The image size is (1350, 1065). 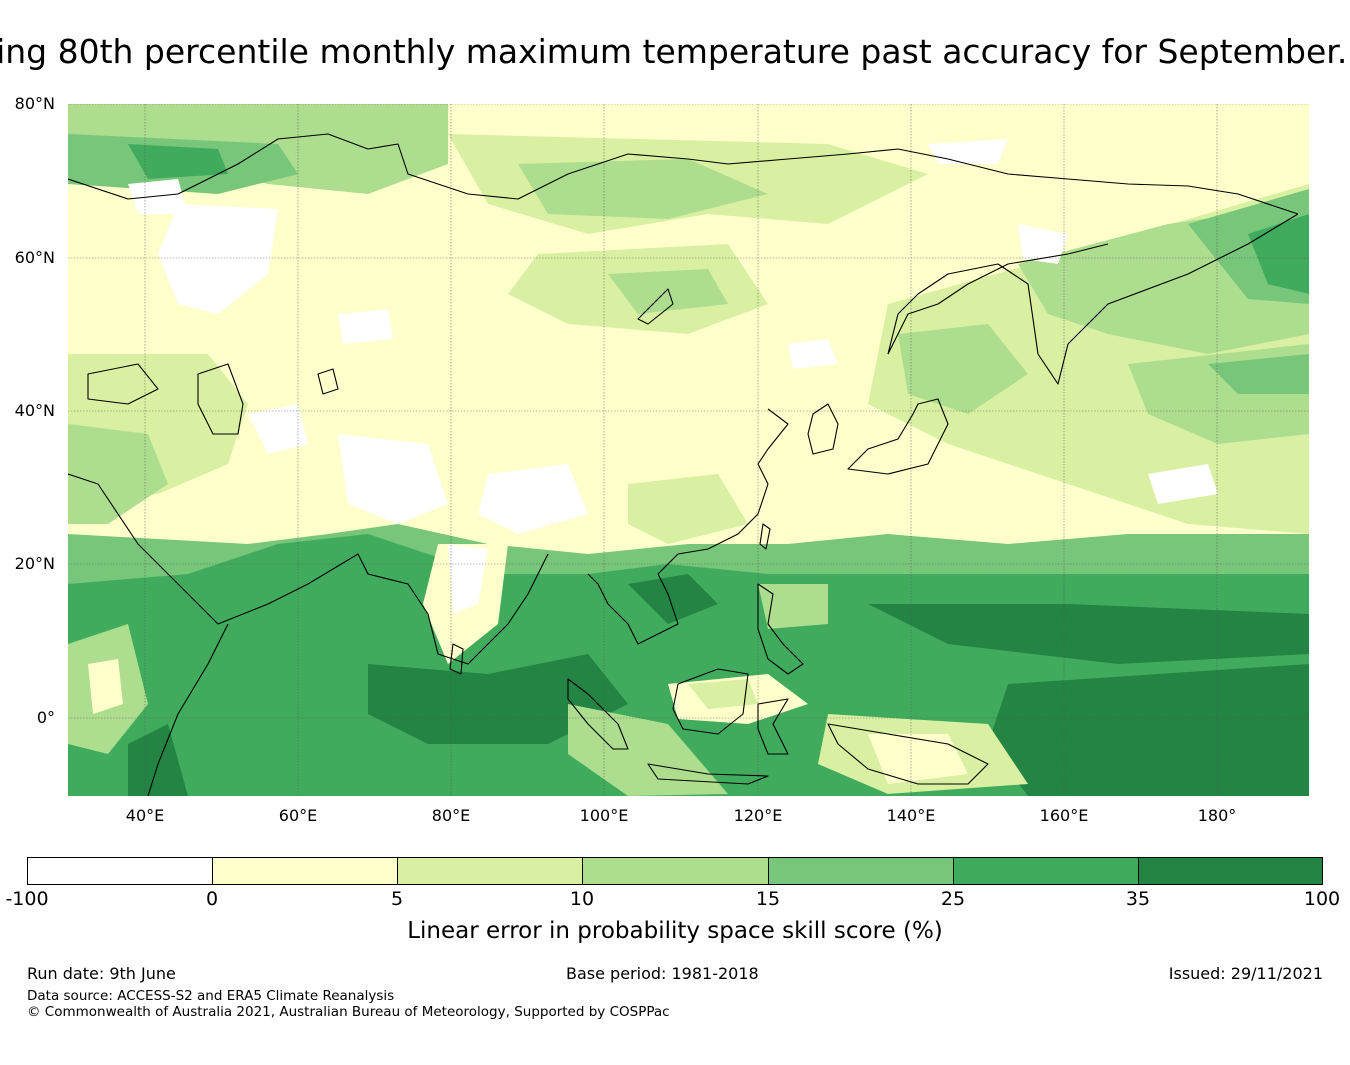 What do you see at coordinates (212, 899) in the screenshot?
I see `colorbar-tick: 0` at bounding box center [212, 899].